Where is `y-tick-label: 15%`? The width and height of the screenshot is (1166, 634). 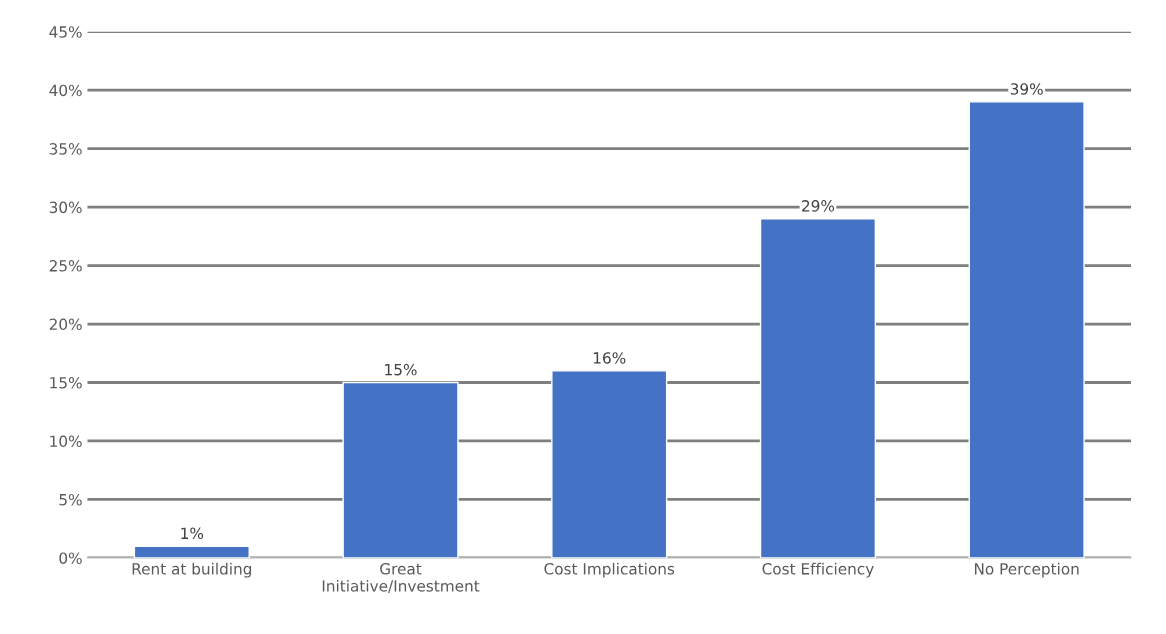
y-tick-label: 15% is located at coordinates (66, 382).